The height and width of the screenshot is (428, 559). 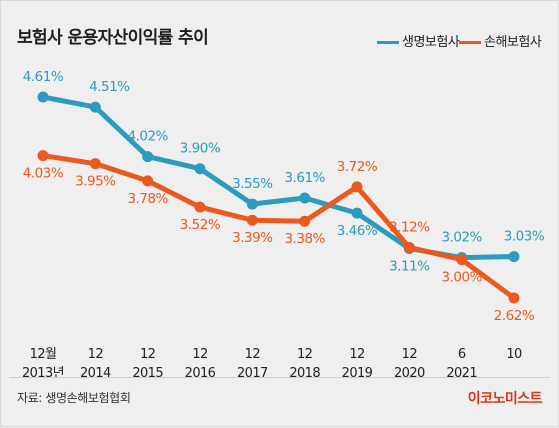 What do you see at coordinates (74, 398) in the screenshot?
I see `source-note: 자료: 생명손해보험협회` at bounding box center [74, 398].